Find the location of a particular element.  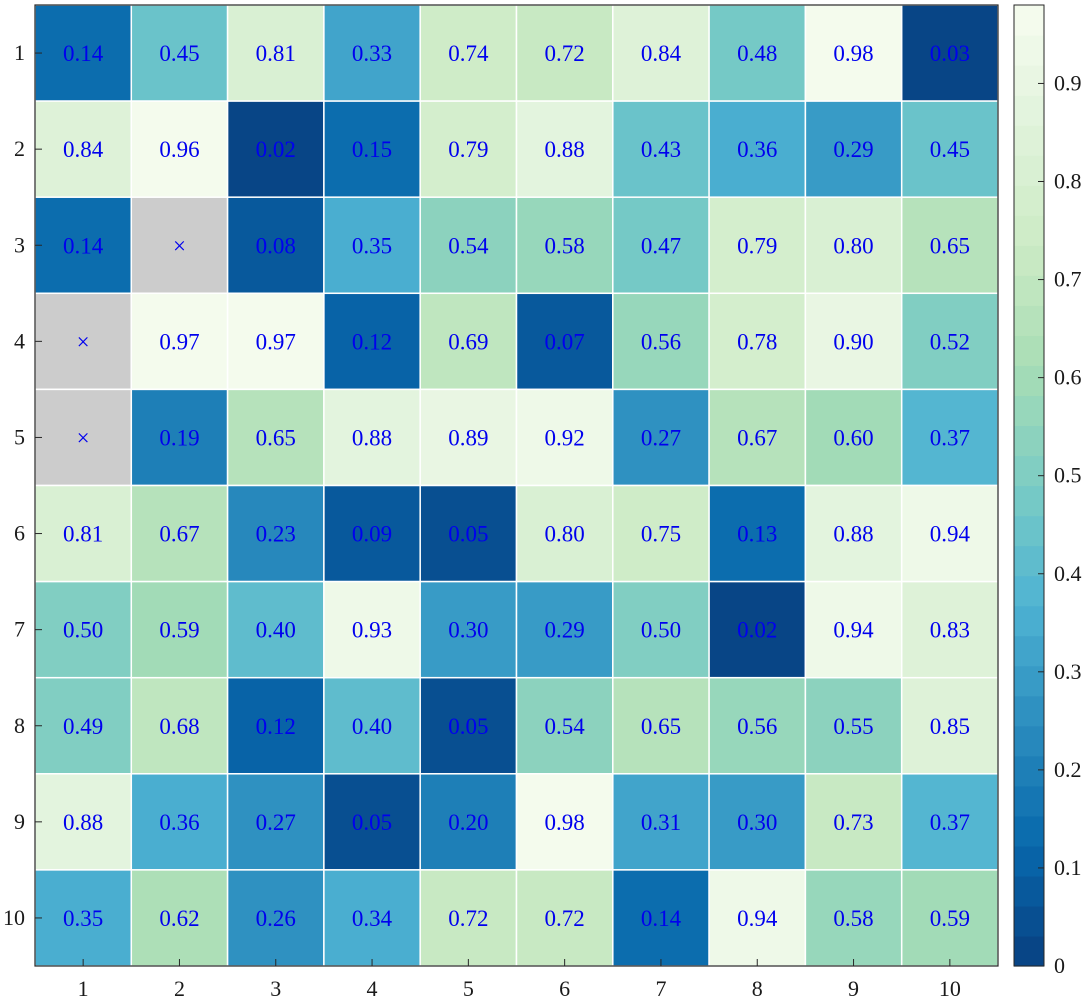

y-tick-label: 6 is located at coordinates (19, 533).